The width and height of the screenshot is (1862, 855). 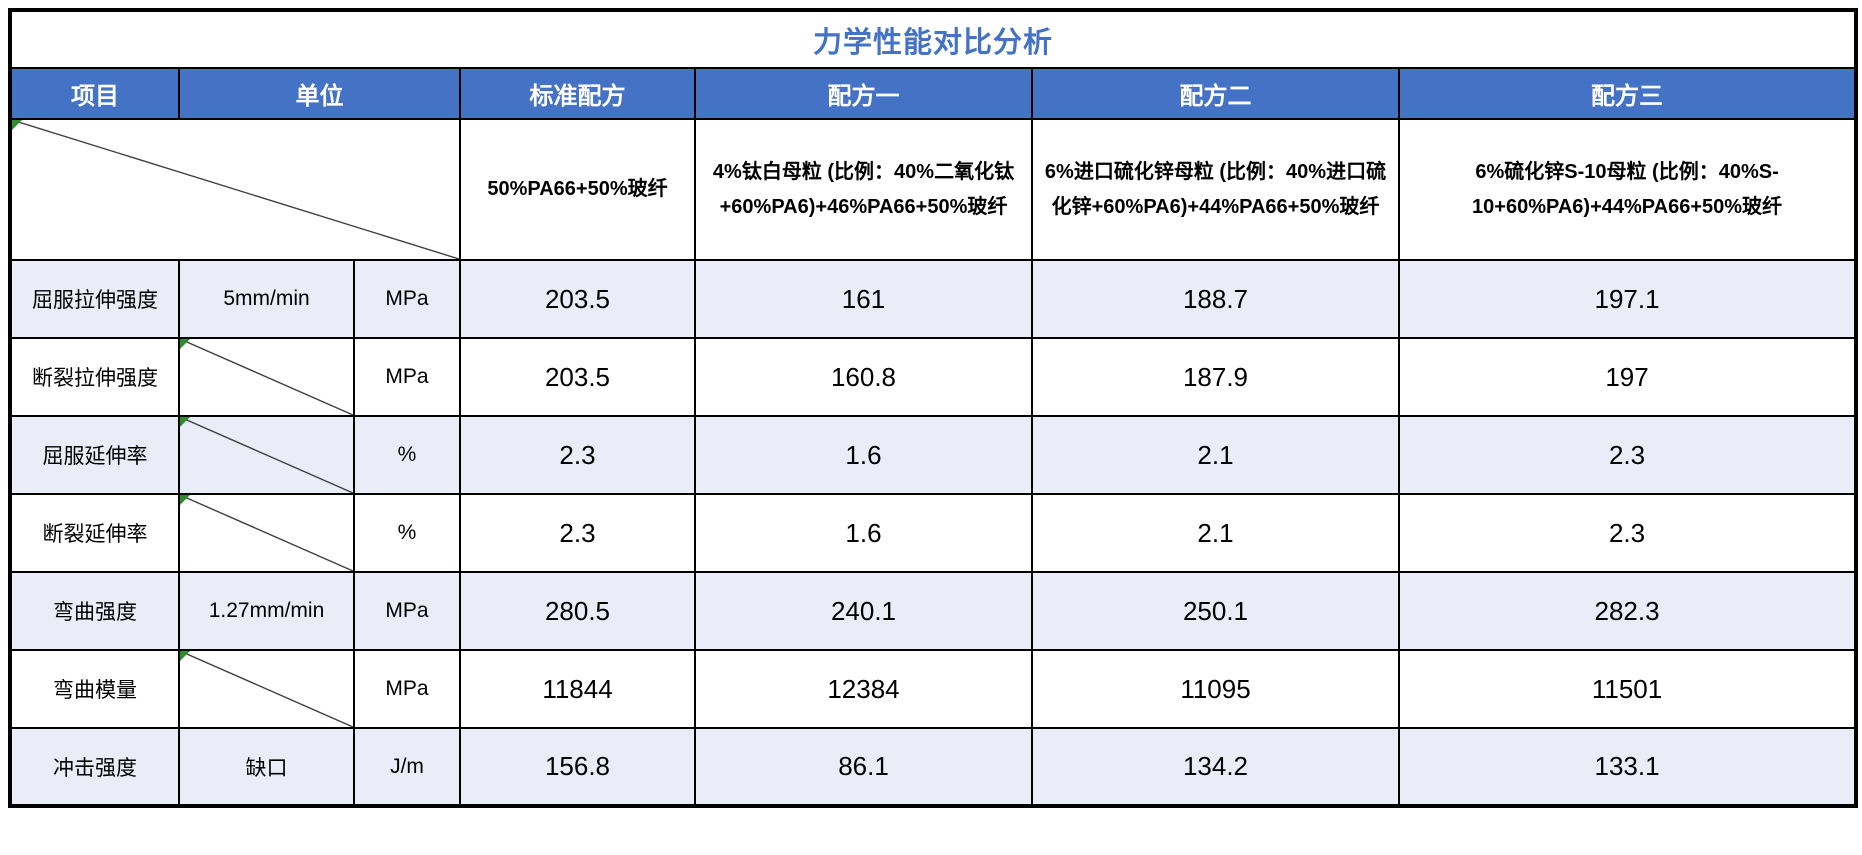 I want to click on value-cell: 187.9, so click(x=1215, y=377).